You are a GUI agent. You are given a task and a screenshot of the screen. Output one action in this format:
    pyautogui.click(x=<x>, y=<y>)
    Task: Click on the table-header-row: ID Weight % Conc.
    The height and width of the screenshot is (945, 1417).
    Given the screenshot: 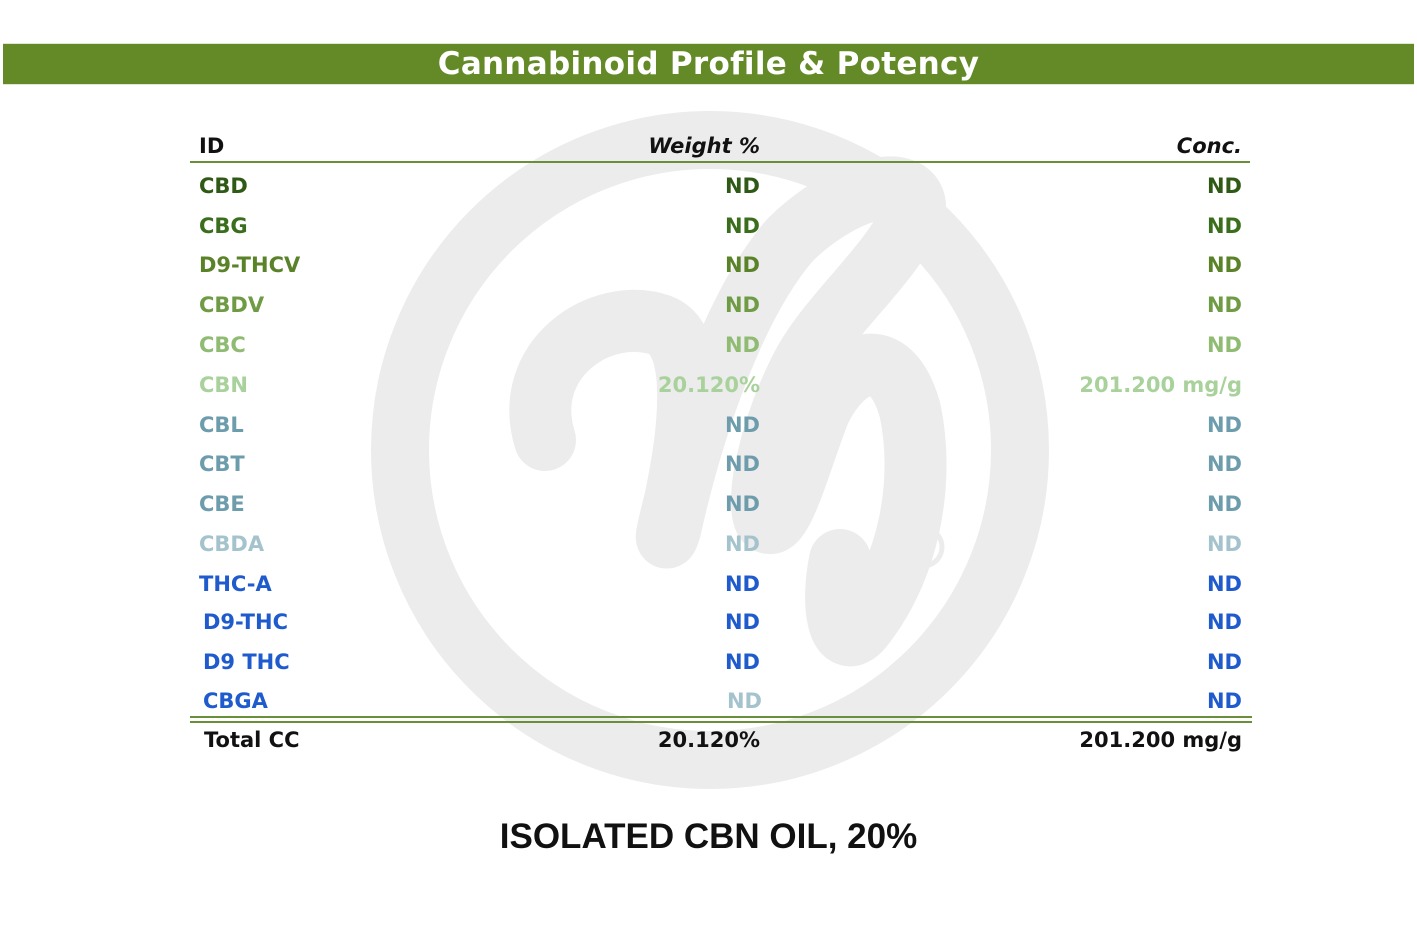 What is the action you would take?
    pyautogui.click(x=721, y=147)
    